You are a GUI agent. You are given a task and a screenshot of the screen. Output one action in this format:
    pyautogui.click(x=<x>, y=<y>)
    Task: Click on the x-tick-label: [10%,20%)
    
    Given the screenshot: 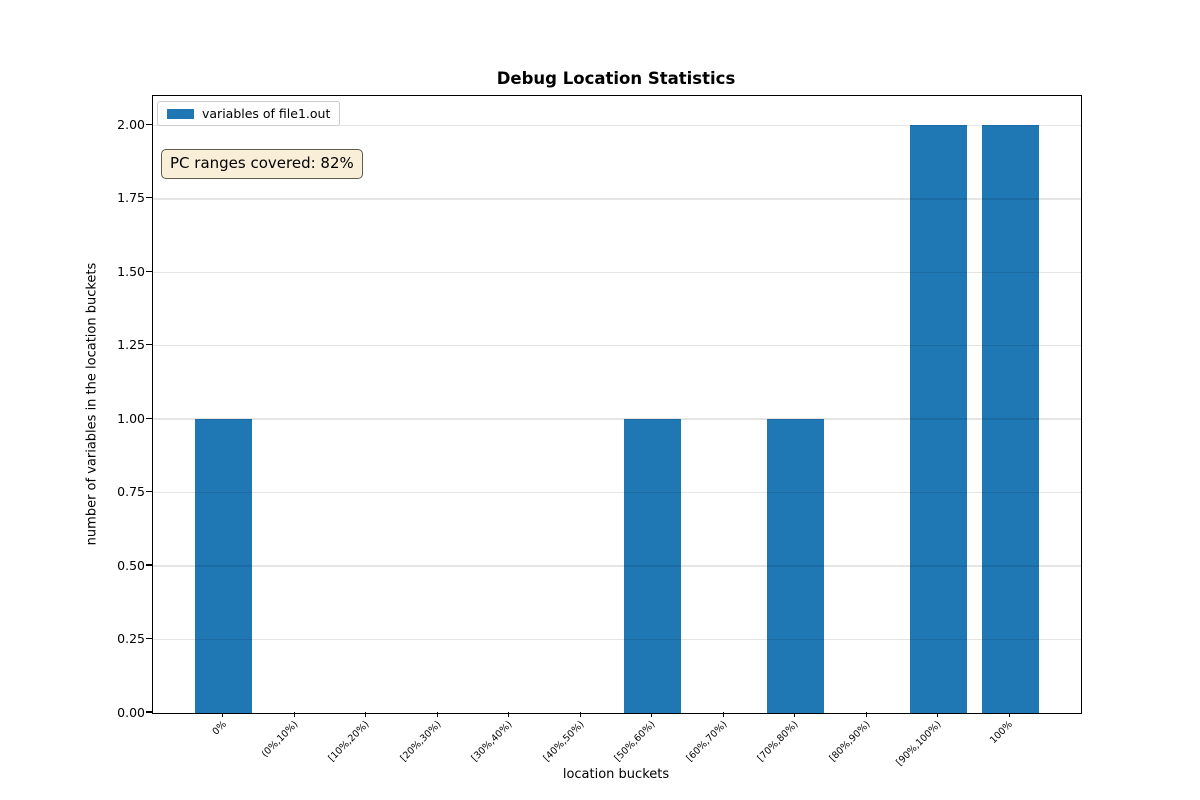 What is the action you would take?
    pyautogui.click(x=349, y=742)
    